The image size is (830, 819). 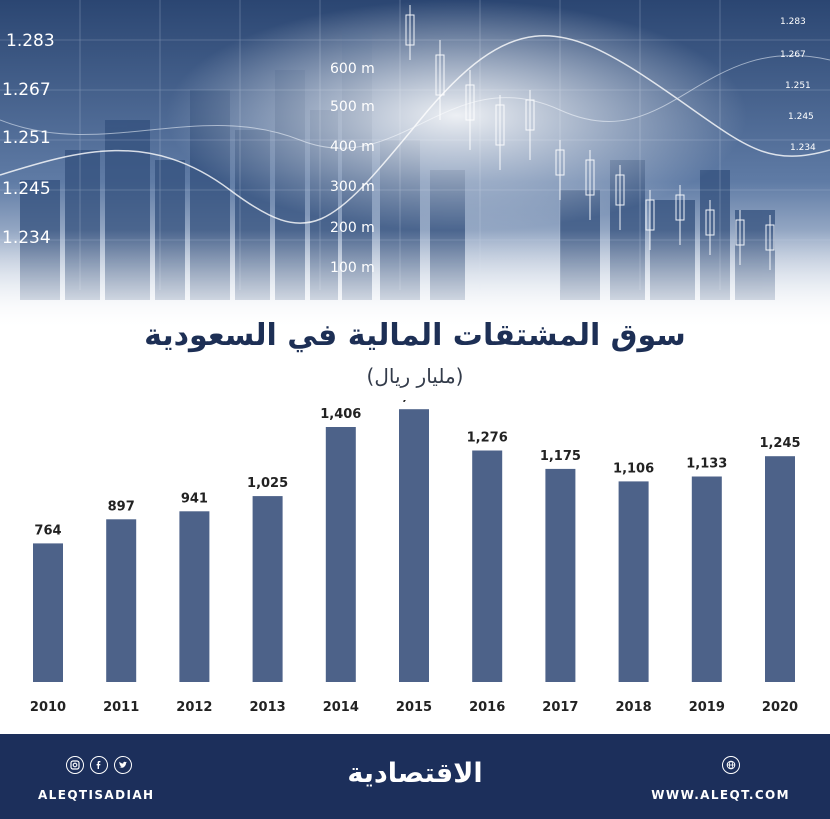 What do you see at coordinates (487, 566) in the screenshot?
I see `bar-2016` at bounding box center [487, 566].